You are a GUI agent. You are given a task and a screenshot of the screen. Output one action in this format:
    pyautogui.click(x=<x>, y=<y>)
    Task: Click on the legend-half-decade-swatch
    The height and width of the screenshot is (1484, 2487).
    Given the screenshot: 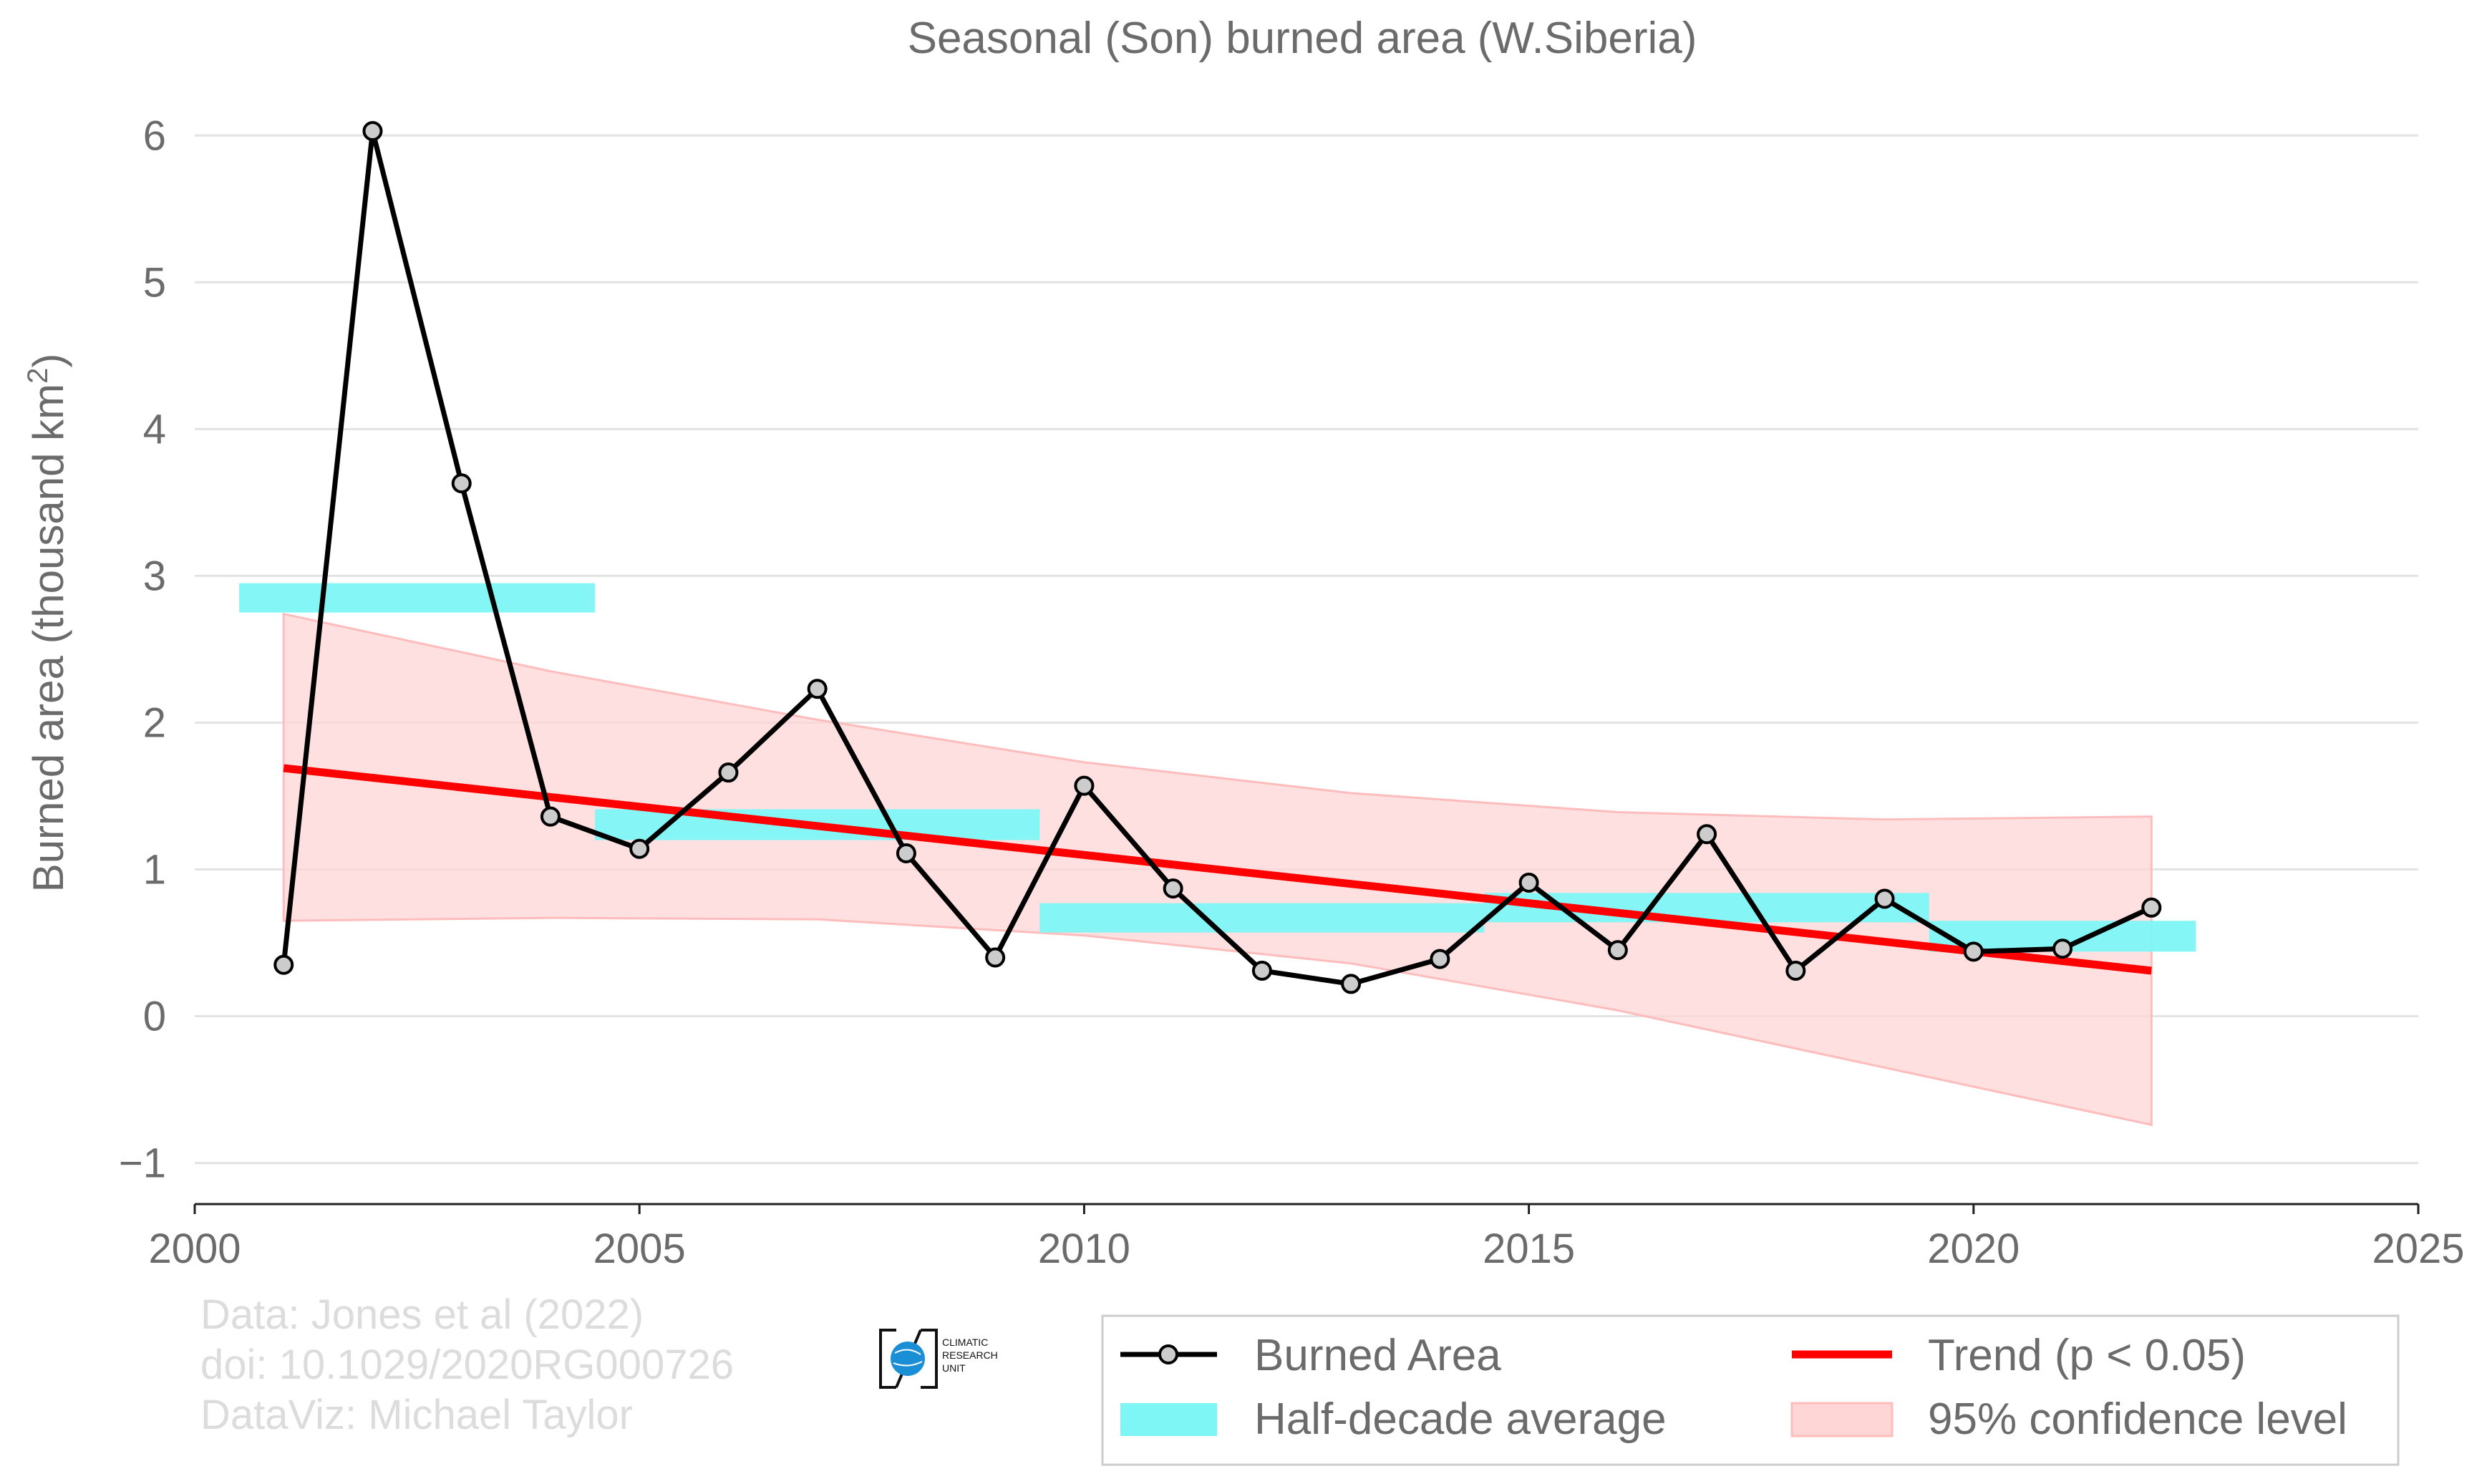 What is the action you would take?
    pyautogui.click(x=1168, y=1419)
    